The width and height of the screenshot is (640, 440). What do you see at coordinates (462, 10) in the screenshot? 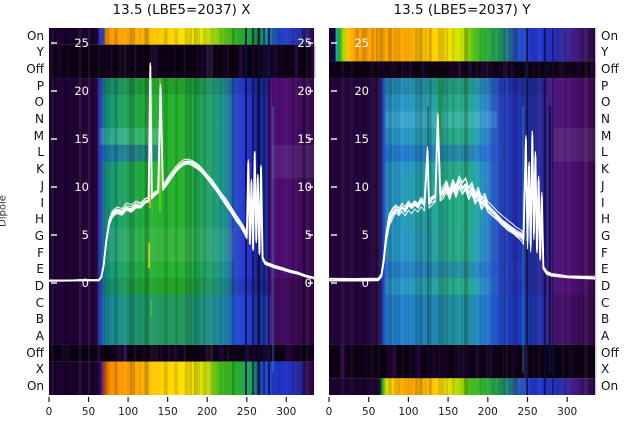
I see `panel-title-y: 13.5 (LBE5=2037) Y` at bounding box center [462, 10].